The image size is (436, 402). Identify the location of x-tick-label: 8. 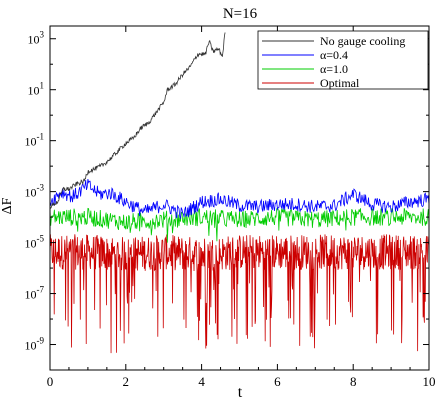
(353, 381).